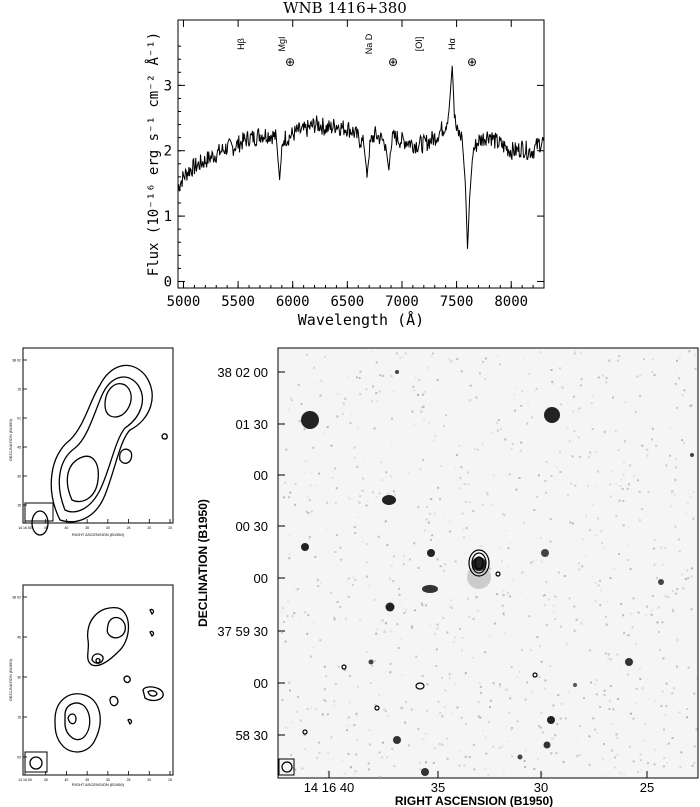 The width and height of the screenshot is (700, 807). Describe the element at coordinates (19, 419) in the screenshot. I see `radio-ytick-label: 01` at that location.